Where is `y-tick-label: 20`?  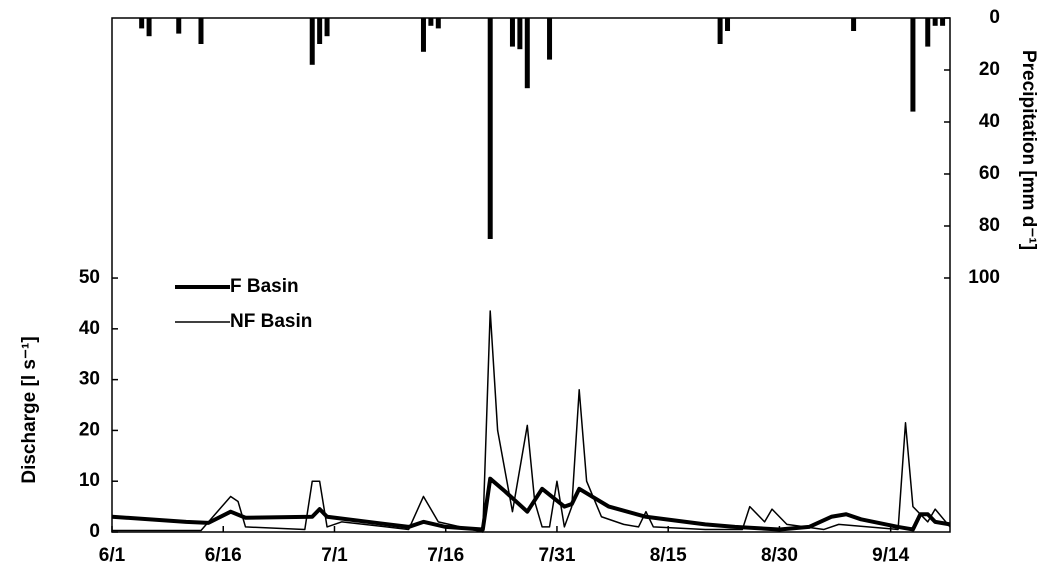 y-tick-label: 20 is located at coordinates (89, 429).